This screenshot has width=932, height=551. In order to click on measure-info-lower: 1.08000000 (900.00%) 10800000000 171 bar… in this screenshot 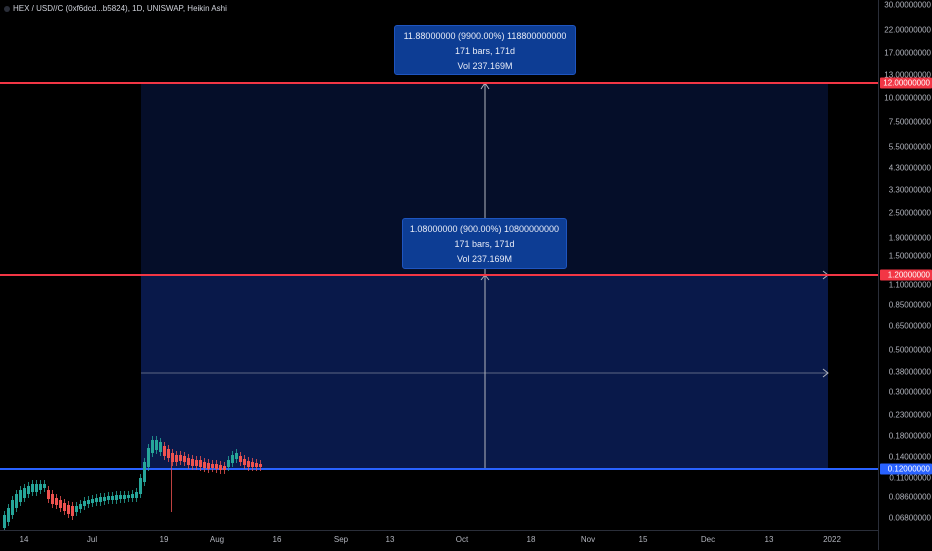, I will do `click(484, 243)`.